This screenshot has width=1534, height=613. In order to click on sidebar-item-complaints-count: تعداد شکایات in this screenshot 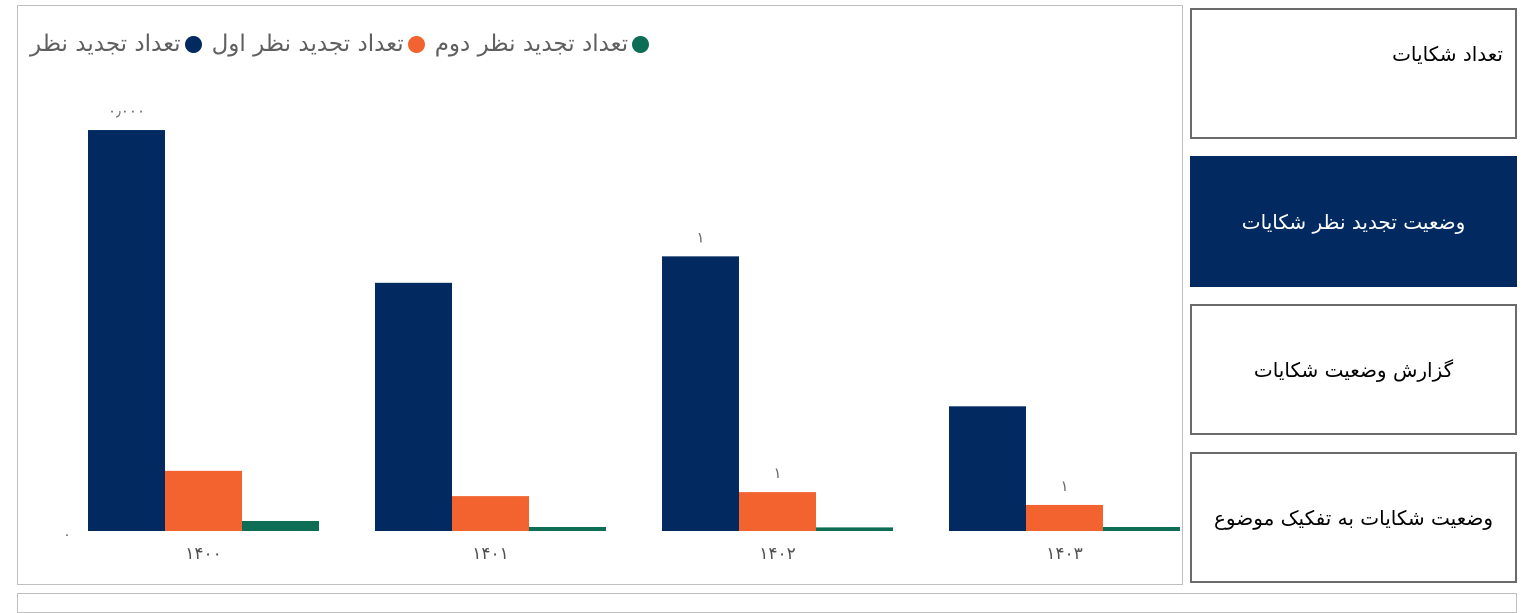, I will do `click(1353, 73)`.